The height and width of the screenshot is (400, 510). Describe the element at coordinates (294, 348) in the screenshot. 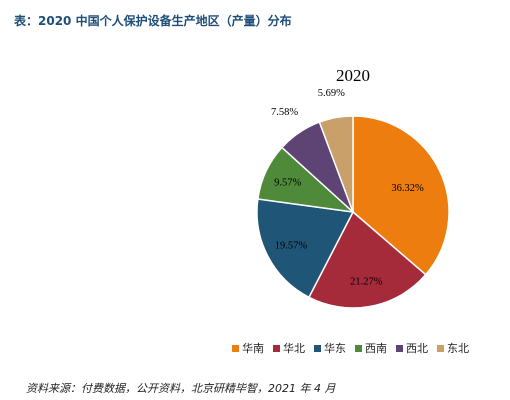

I see `legend-label: 华北` at that location.